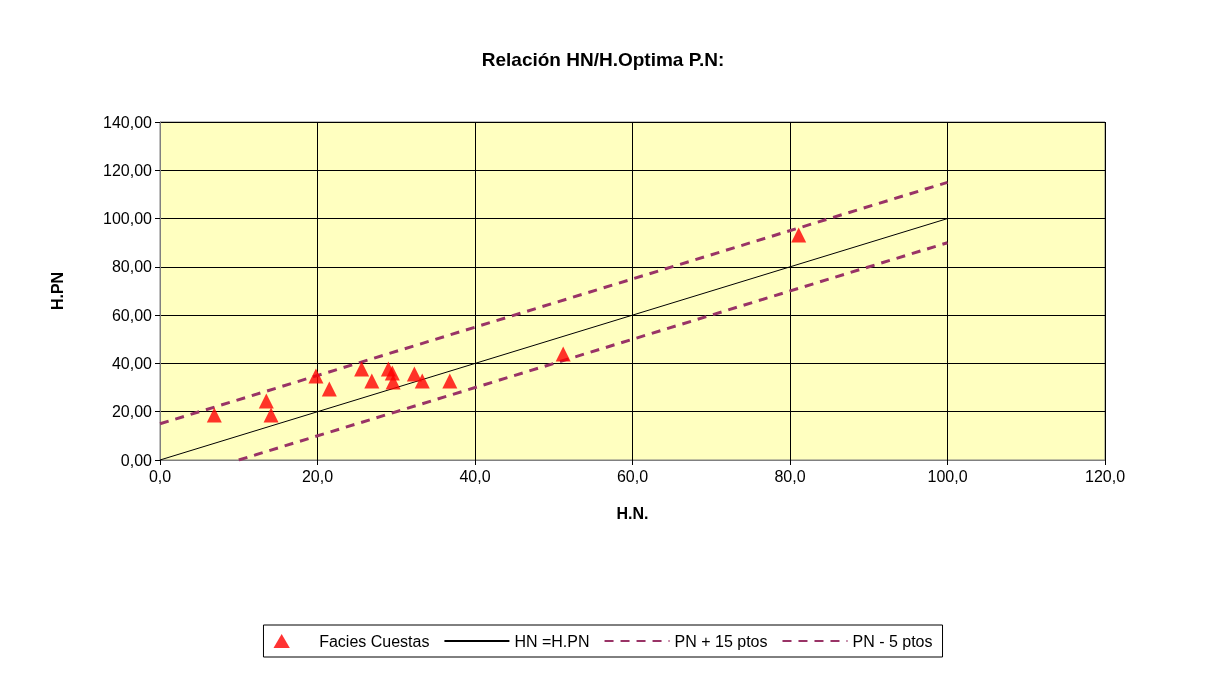 The height and width of the screenshot is (675, 1206). What do you see at coordinates (136, 460) in the screenshot?
I see `y-tick-label: 0,00` at bounding box center [136, 460].